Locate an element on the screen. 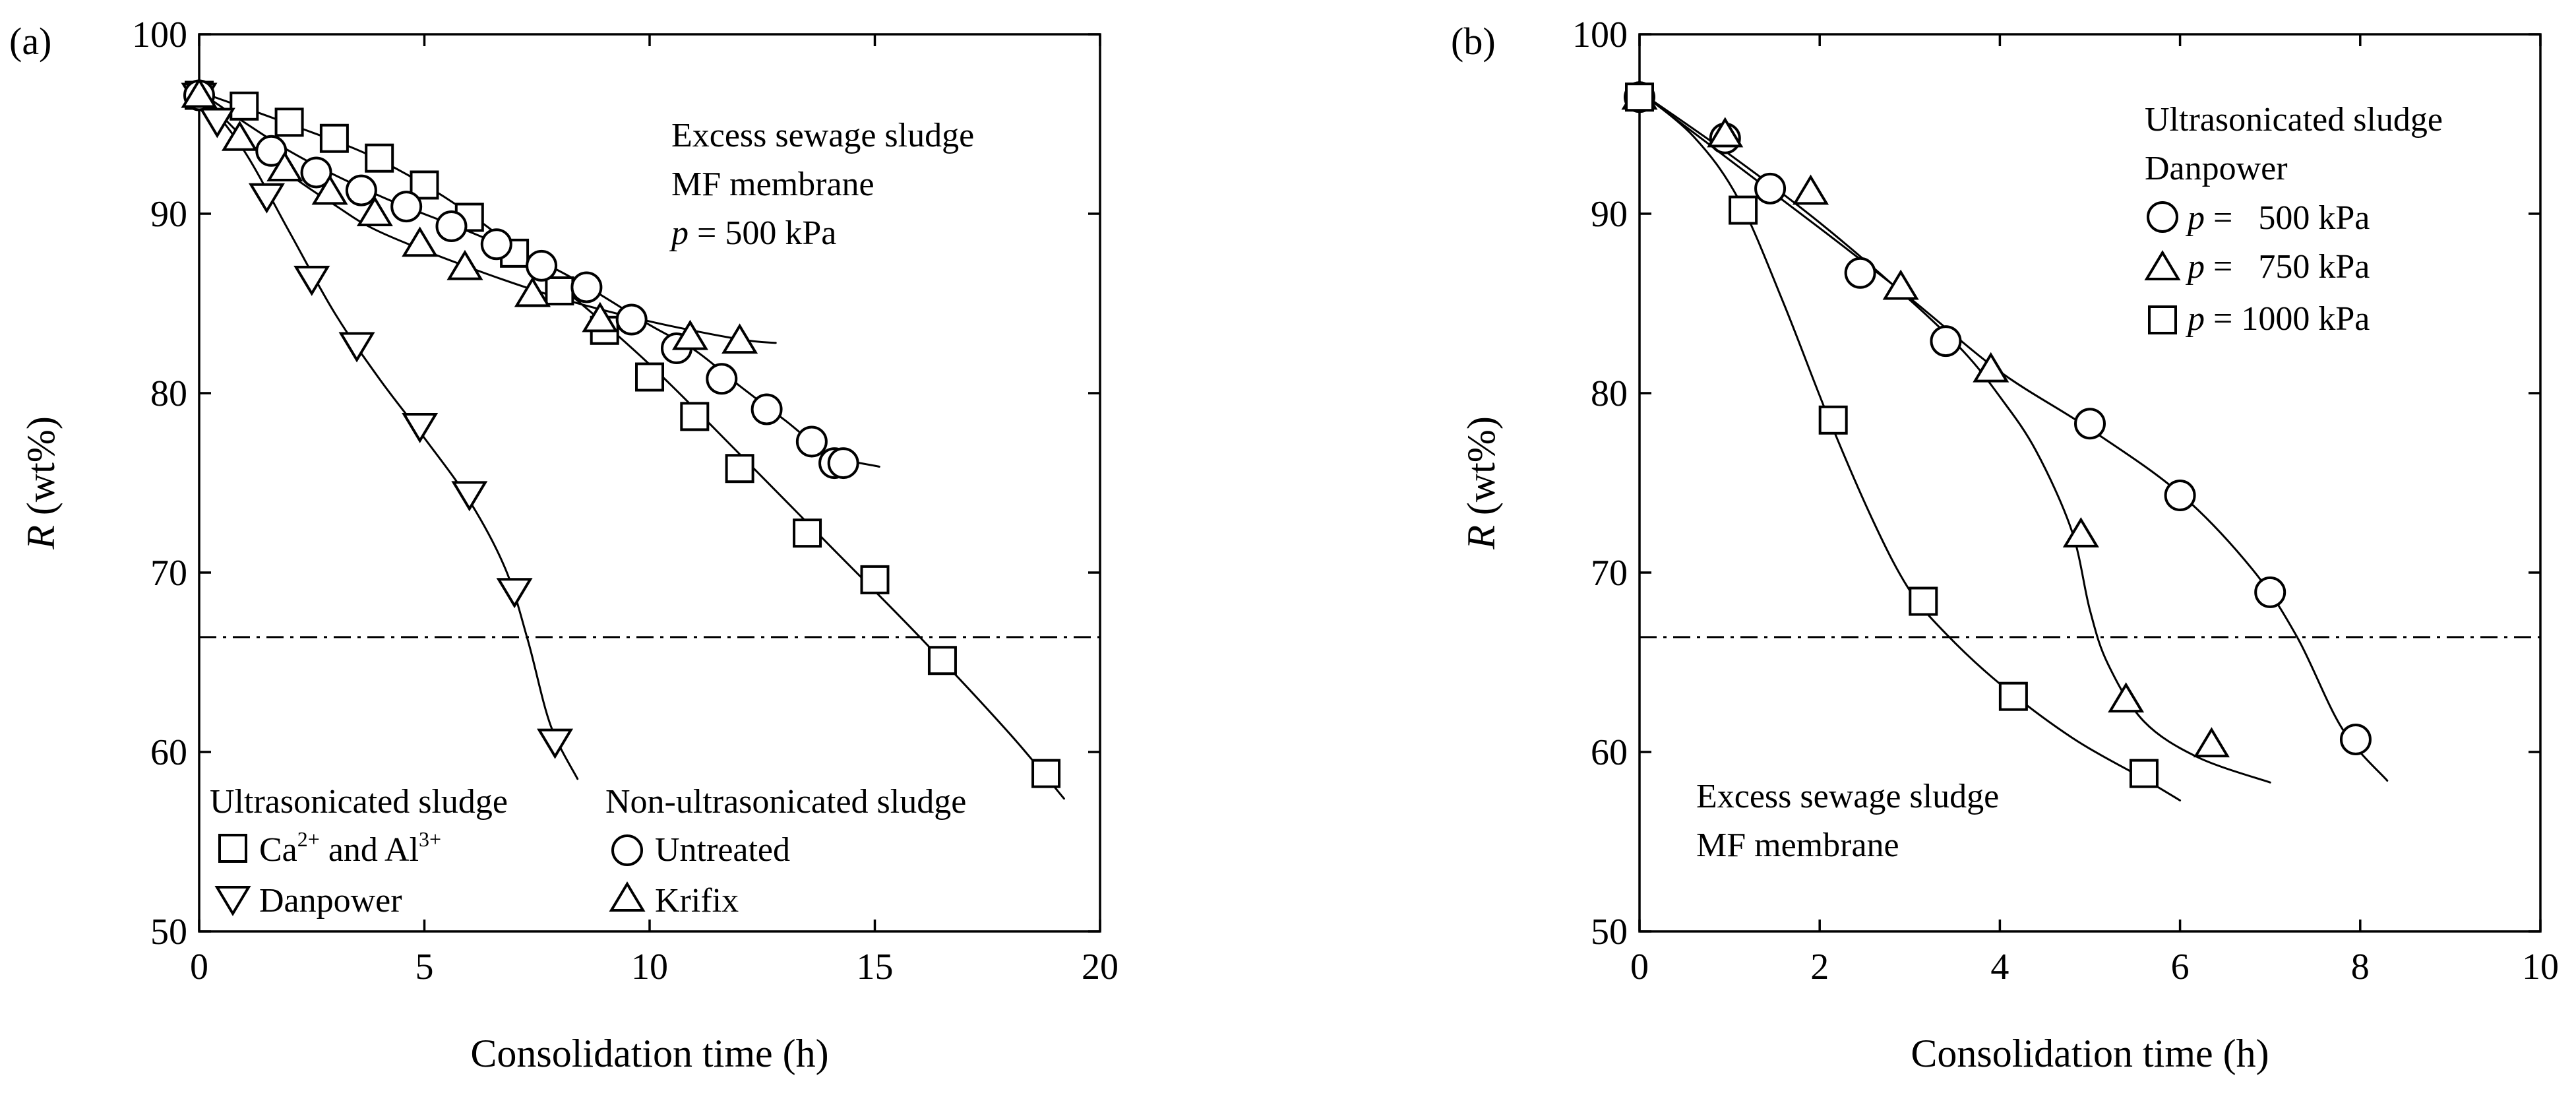  panel-b-x-tick-label-8: 8 is located at coordinates (2360, 967).